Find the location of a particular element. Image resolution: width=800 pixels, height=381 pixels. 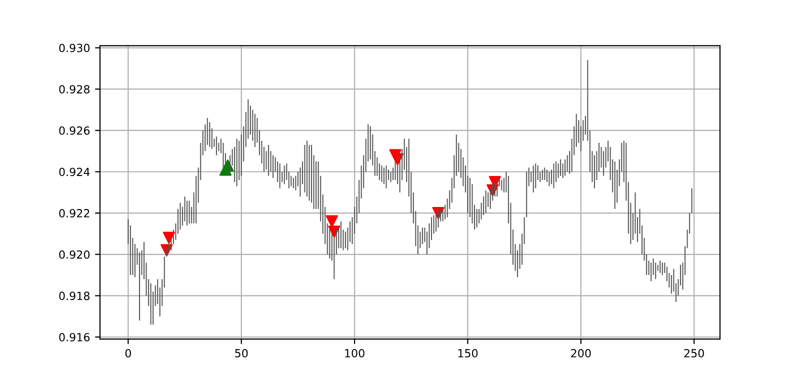

x-tick-label: 50 is located at coordinates (241, 353).